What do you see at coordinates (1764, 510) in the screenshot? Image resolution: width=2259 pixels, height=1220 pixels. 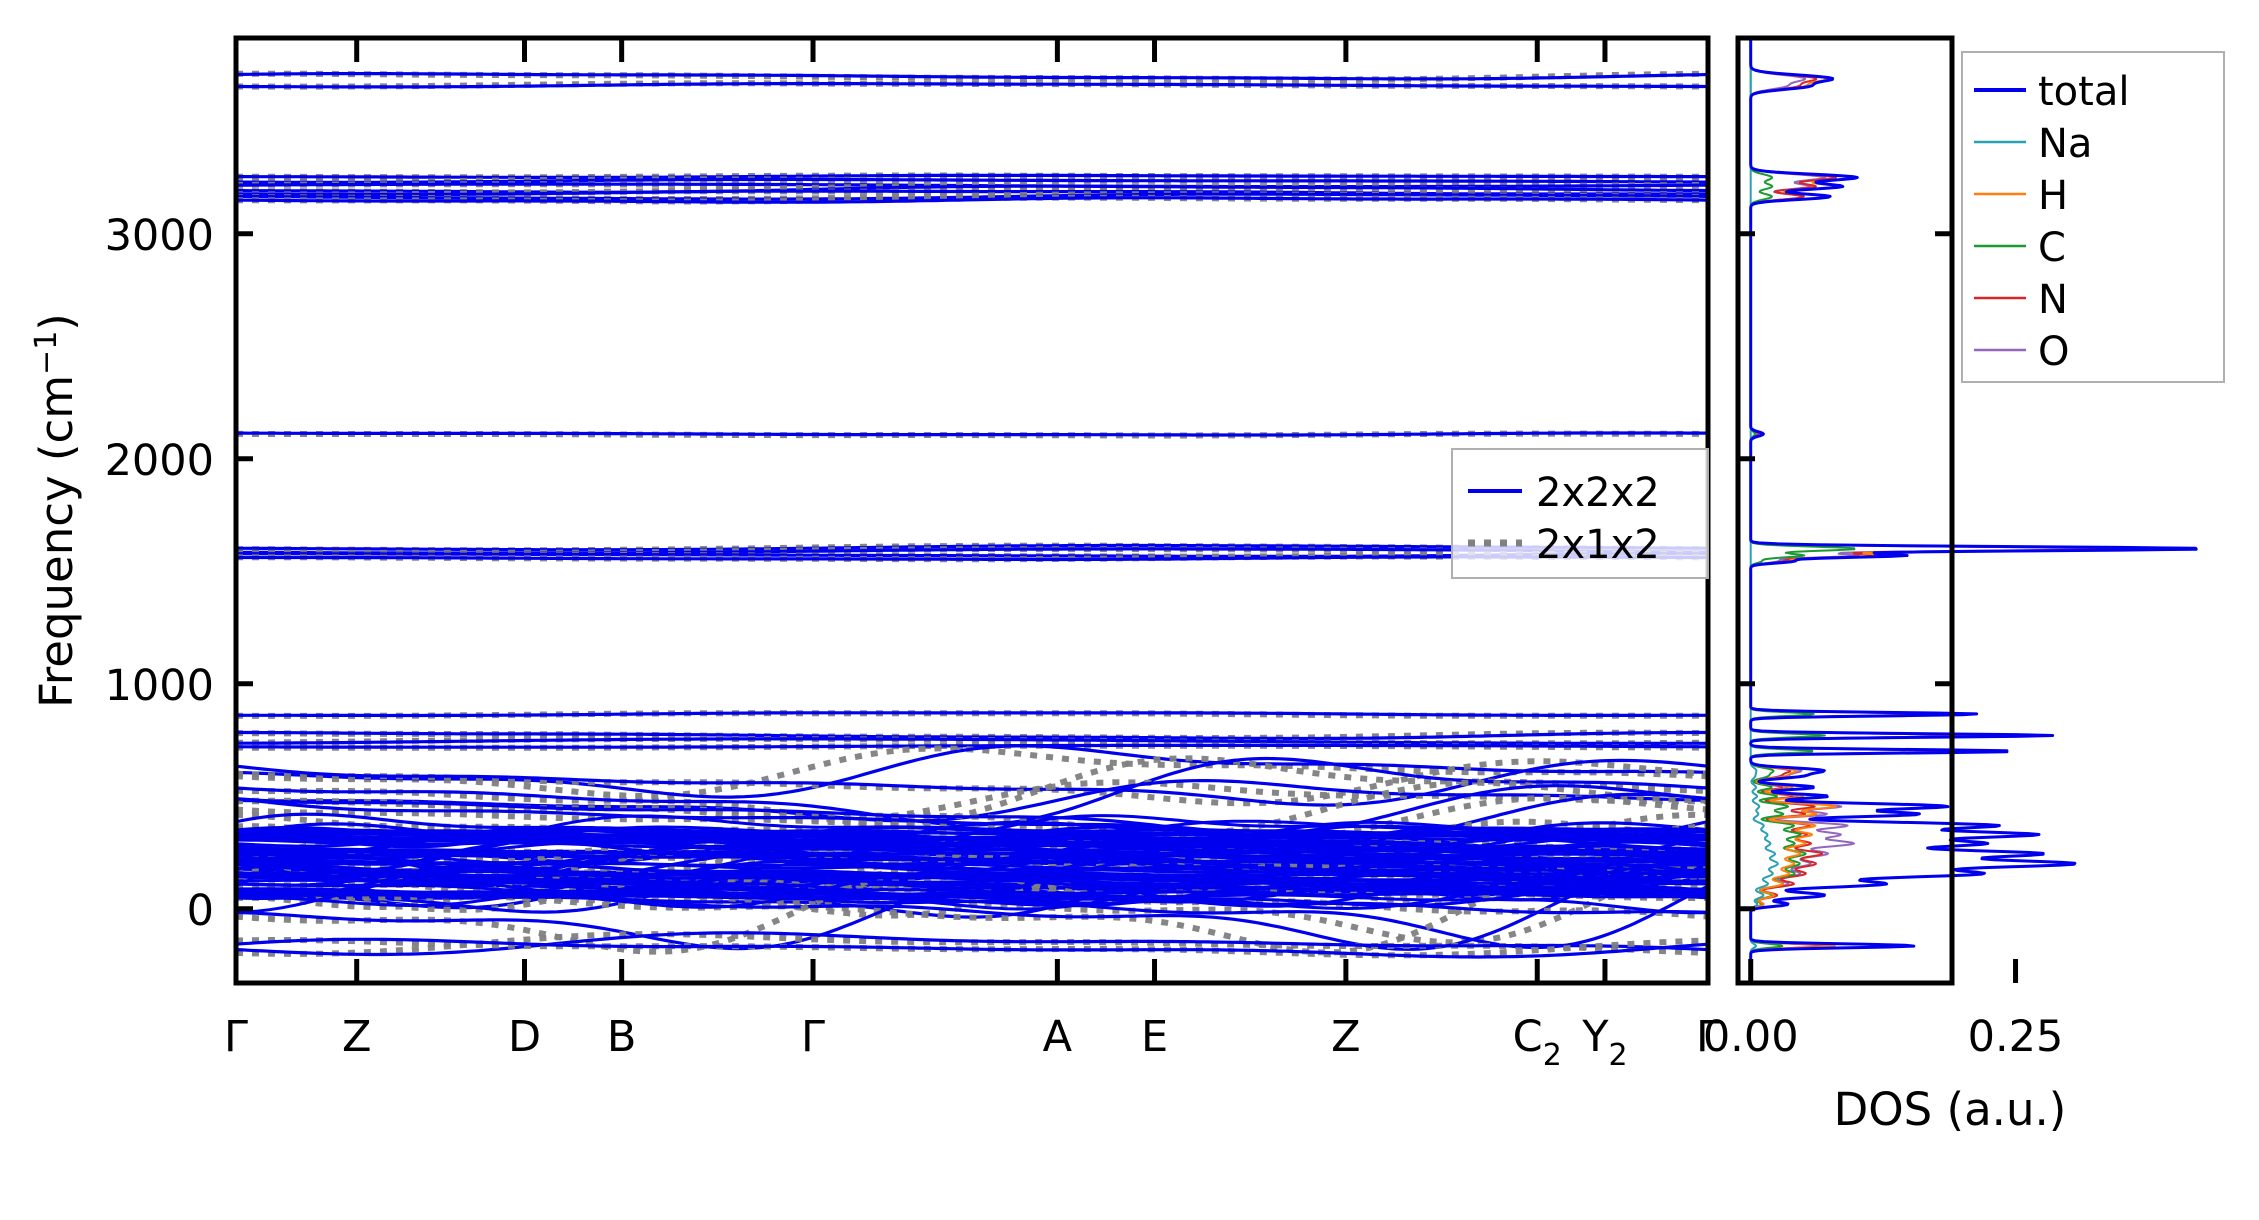 I see `dos-curve-Na` at bounding box center [1764, 510].